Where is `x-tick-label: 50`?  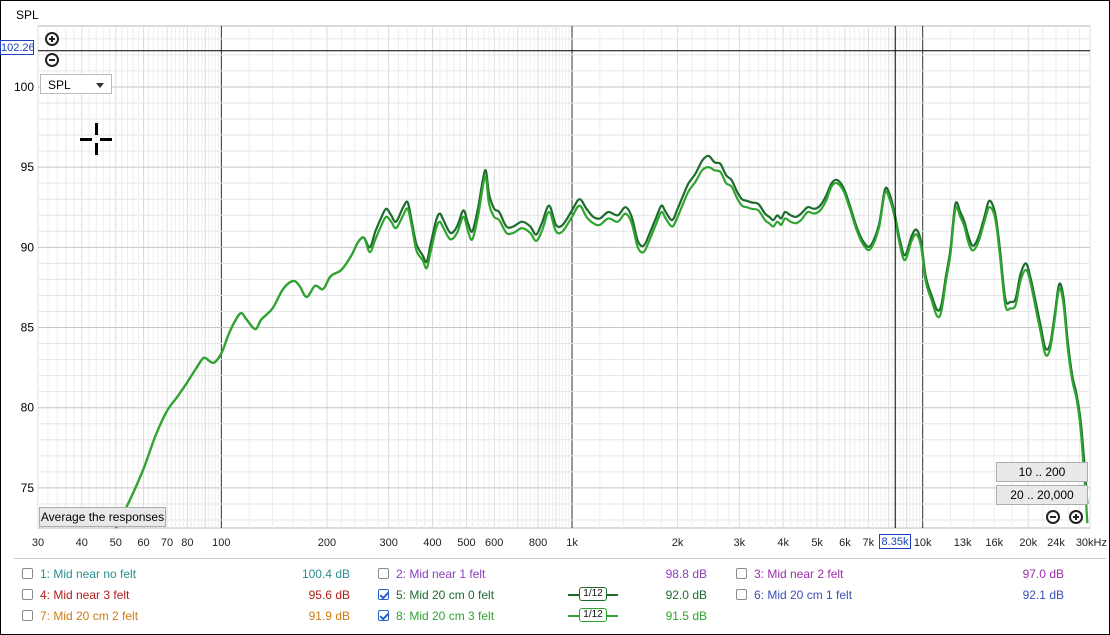 x-tick-label: 50 is located at coordinates (116, 543).